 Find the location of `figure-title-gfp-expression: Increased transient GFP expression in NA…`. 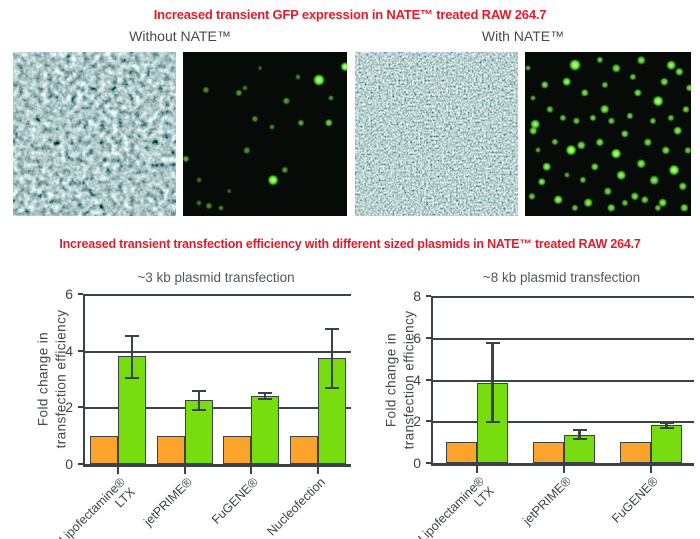

figure-title-gfp-expression: Increased transient GFP expression in NA… is located at coordinates (350, 14).